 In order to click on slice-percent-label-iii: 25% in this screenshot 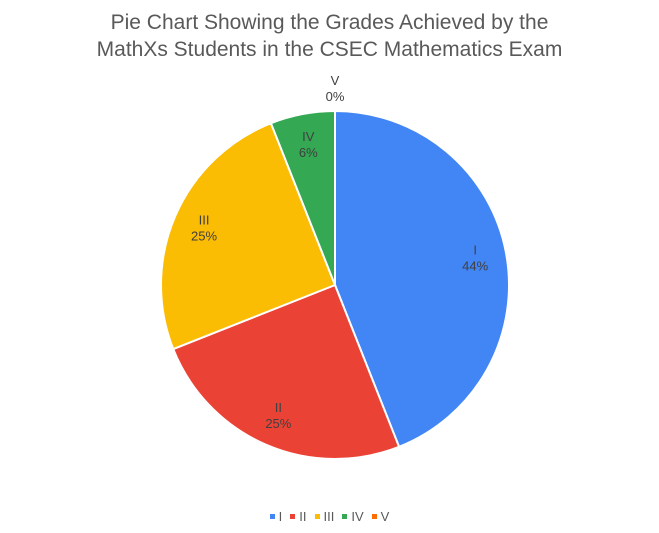, I will do `click(204, 235)`.